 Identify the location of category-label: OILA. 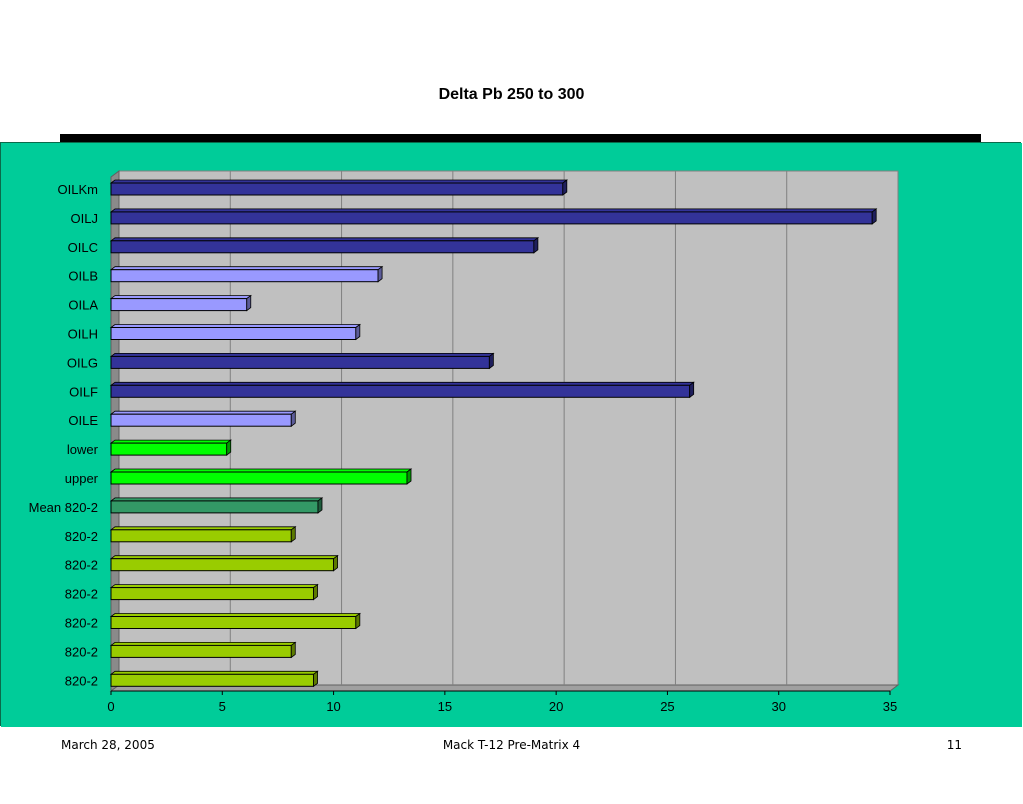
(83, 305).